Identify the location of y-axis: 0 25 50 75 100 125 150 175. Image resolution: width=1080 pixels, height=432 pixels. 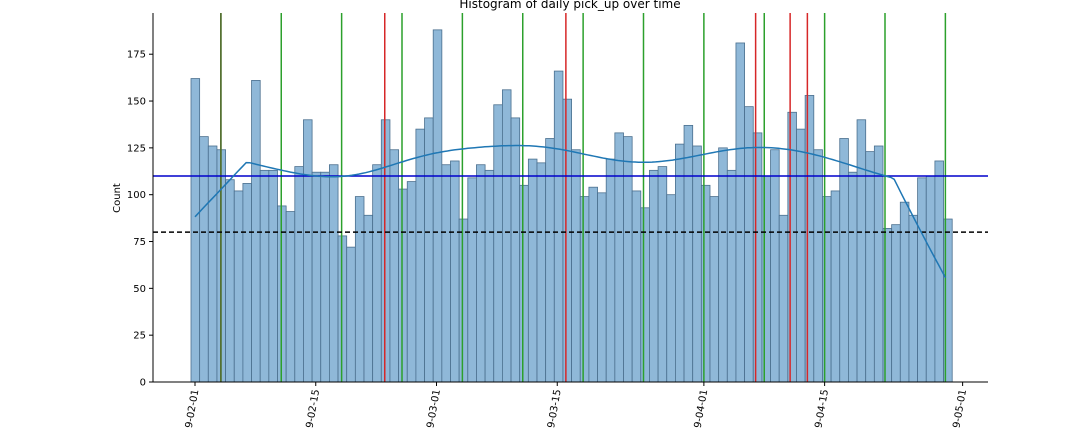
(140, 201).